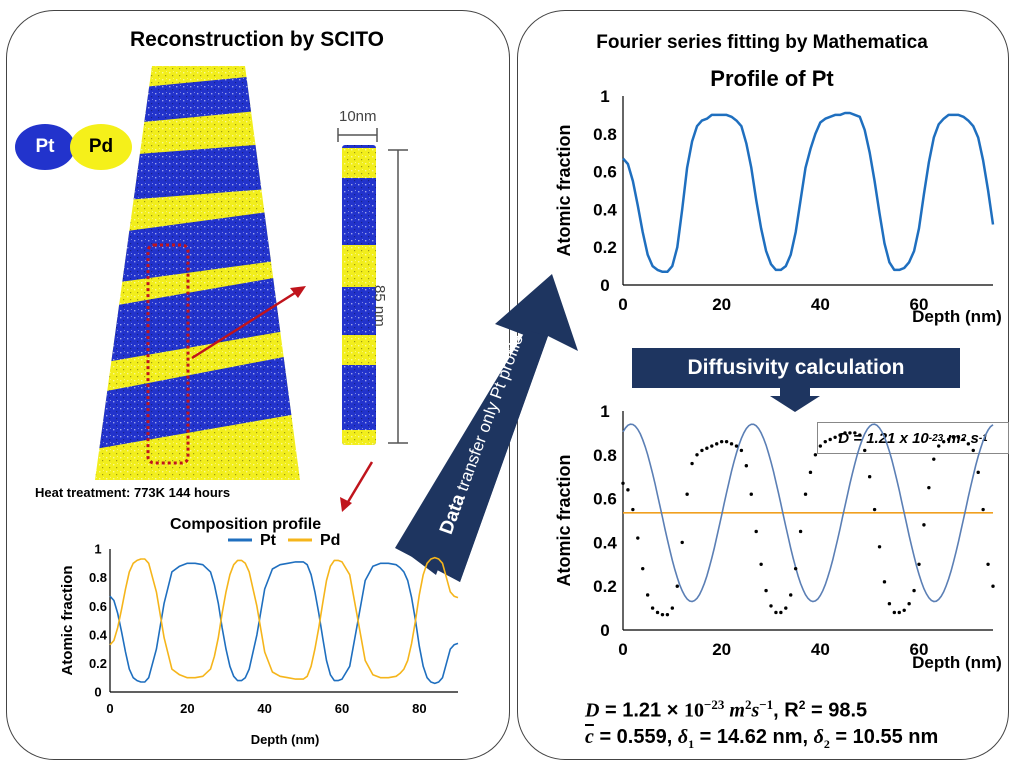 This screenshot has width=1012, height=765. Describe the element at coordinates (605, 586) in the screenshot. I see `chart2-ytick-label: 0.2` at that location.